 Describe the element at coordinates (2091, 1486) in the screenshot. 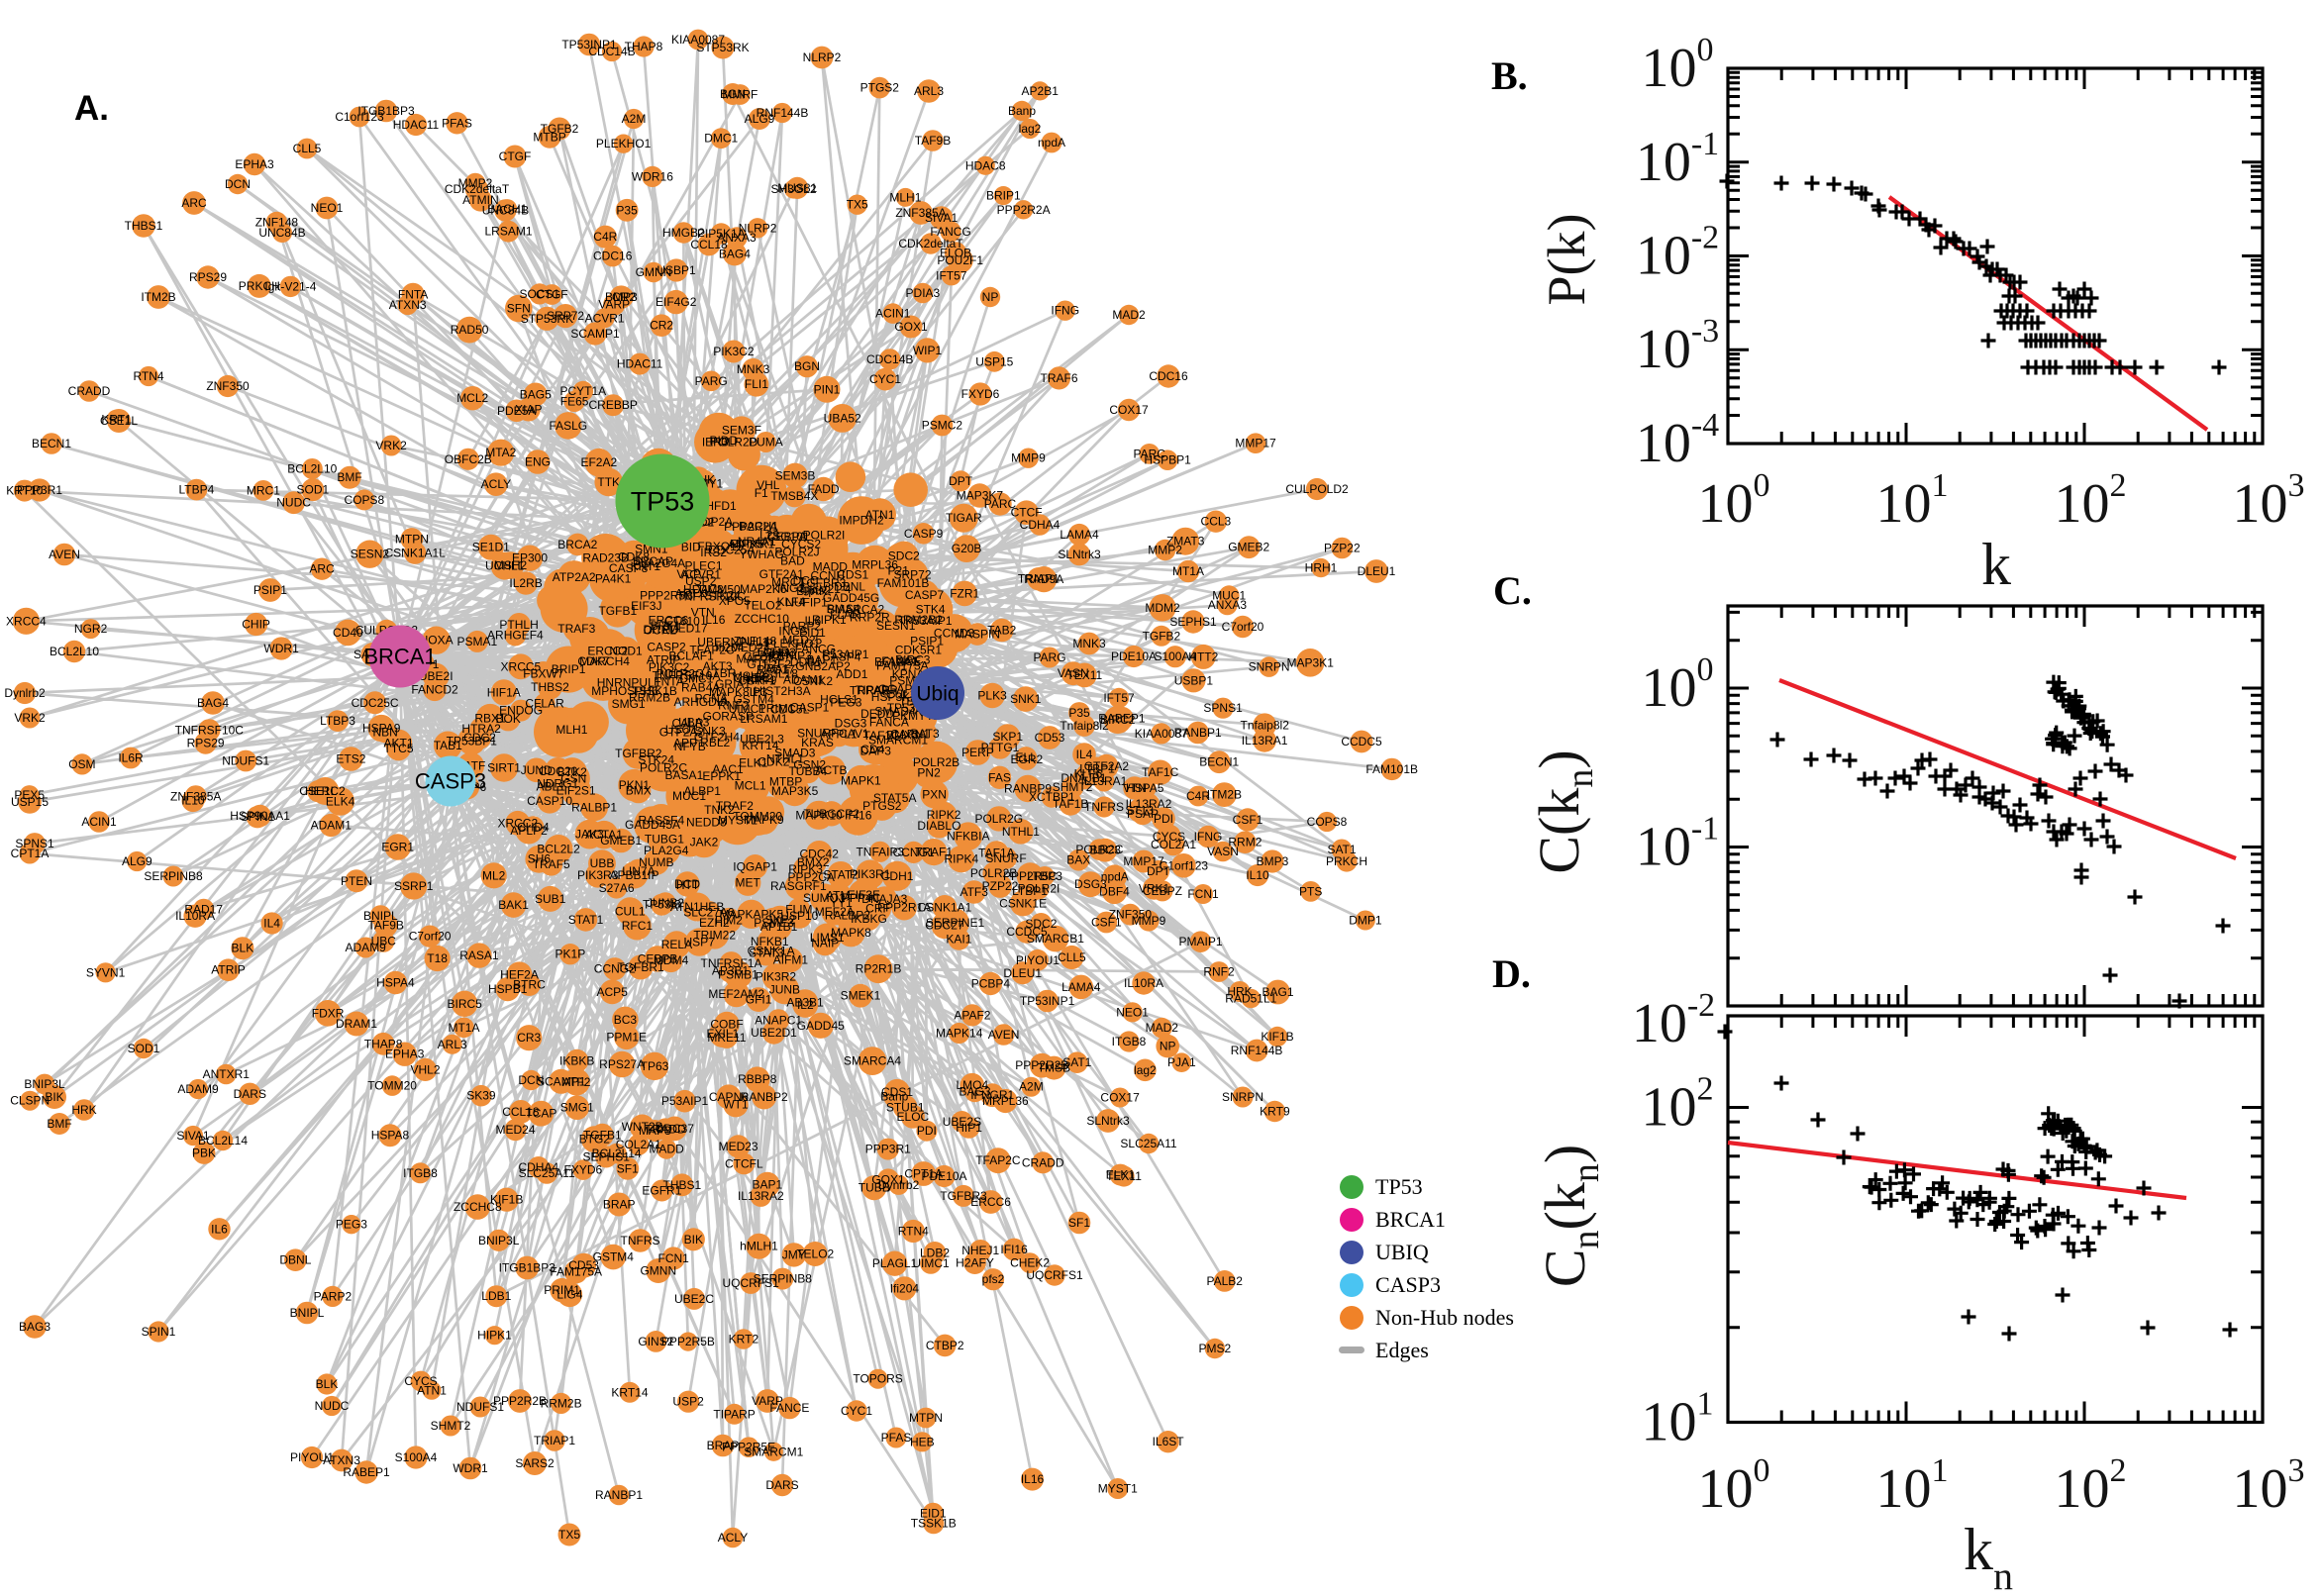

I see `svg-text: 10²` at that location.